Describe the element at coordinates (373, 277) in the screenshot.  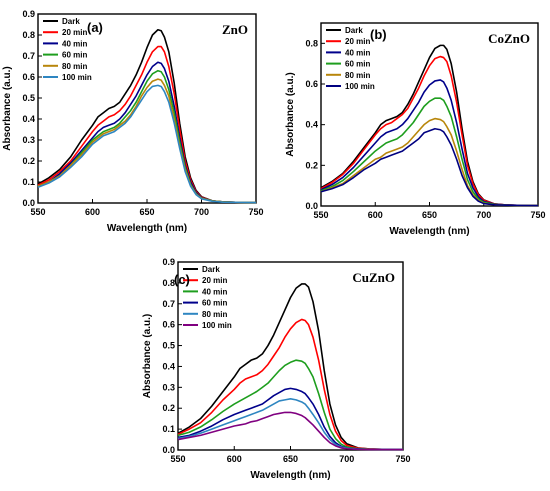
I see `material-label: CuZnO` at that location.